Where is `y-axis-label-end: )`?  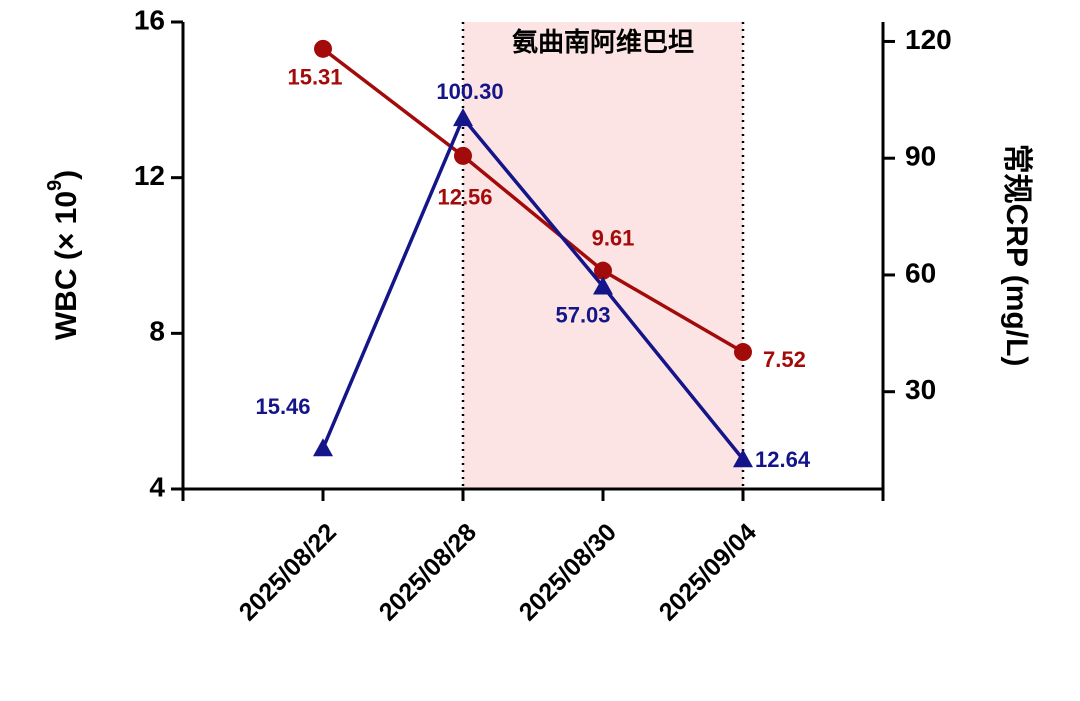
y-axis-label-end: ) is located at coordinates (66, 175).